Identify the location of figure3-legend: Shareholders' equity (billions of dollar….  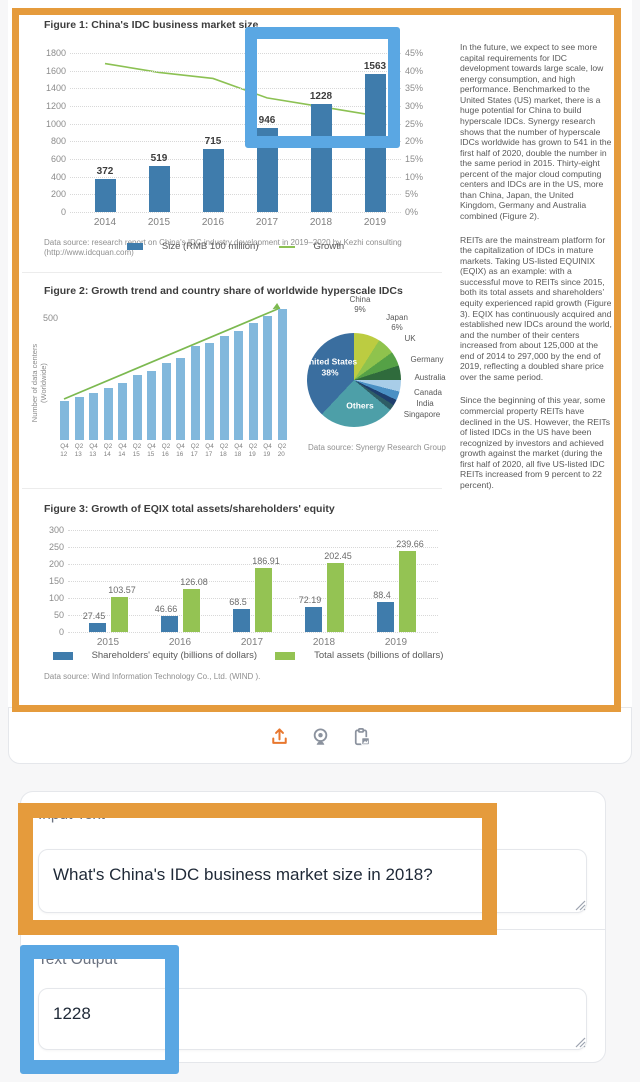
(248, 655).